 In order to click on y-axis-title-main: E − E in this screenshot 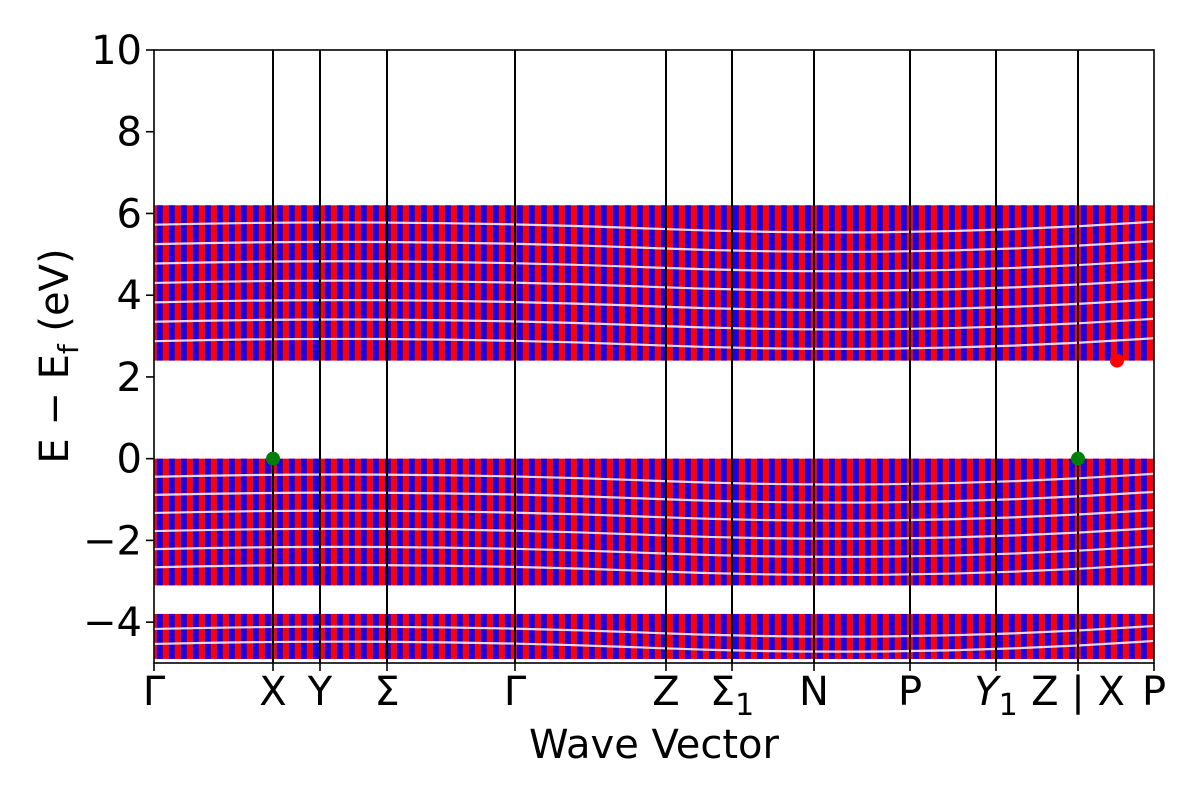, I will do `click(55, 409)`.